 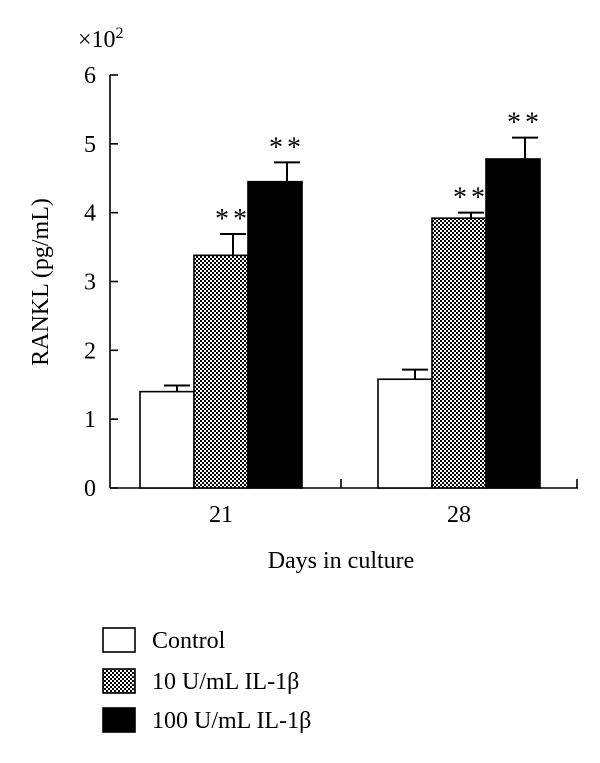 I want to click on y-tick-label: 1, so click(x=90, y=420).